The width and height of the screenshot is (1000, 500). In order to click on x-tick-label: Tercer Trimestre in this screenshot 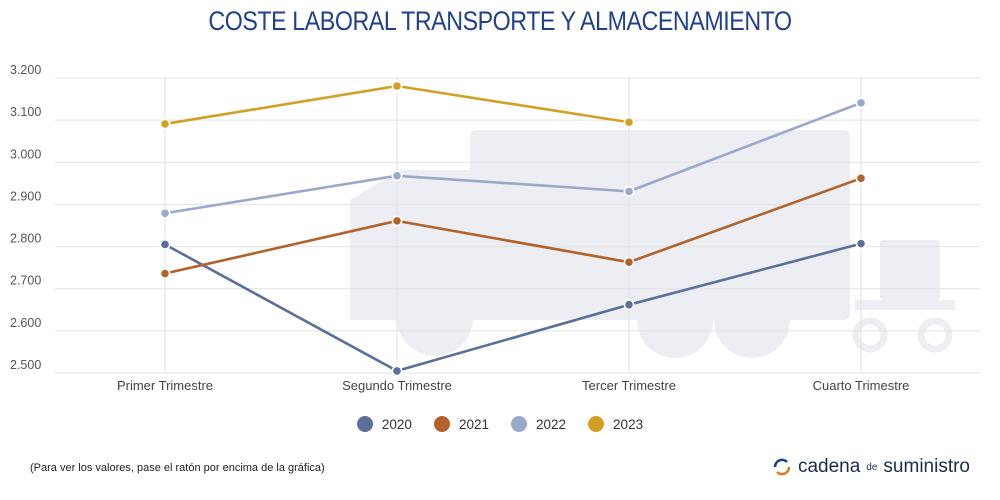, I will do `click(629, 385)`.